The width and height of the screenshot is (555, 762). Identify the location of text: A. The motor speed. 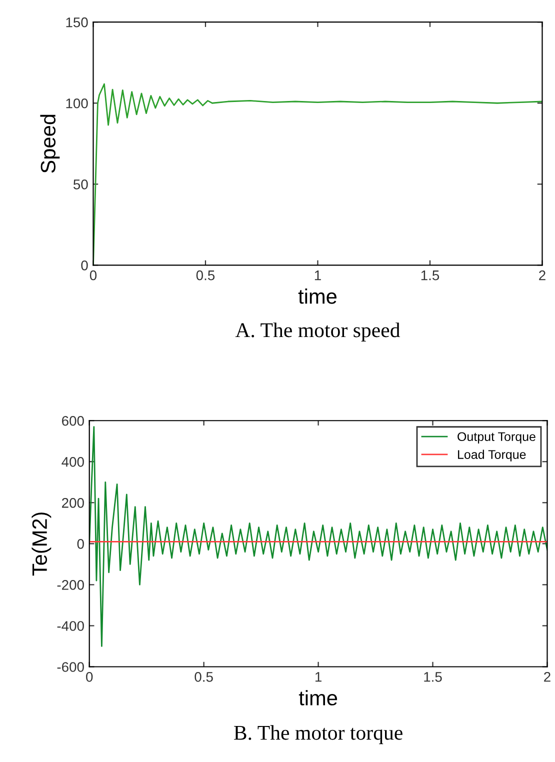
(317, 332).